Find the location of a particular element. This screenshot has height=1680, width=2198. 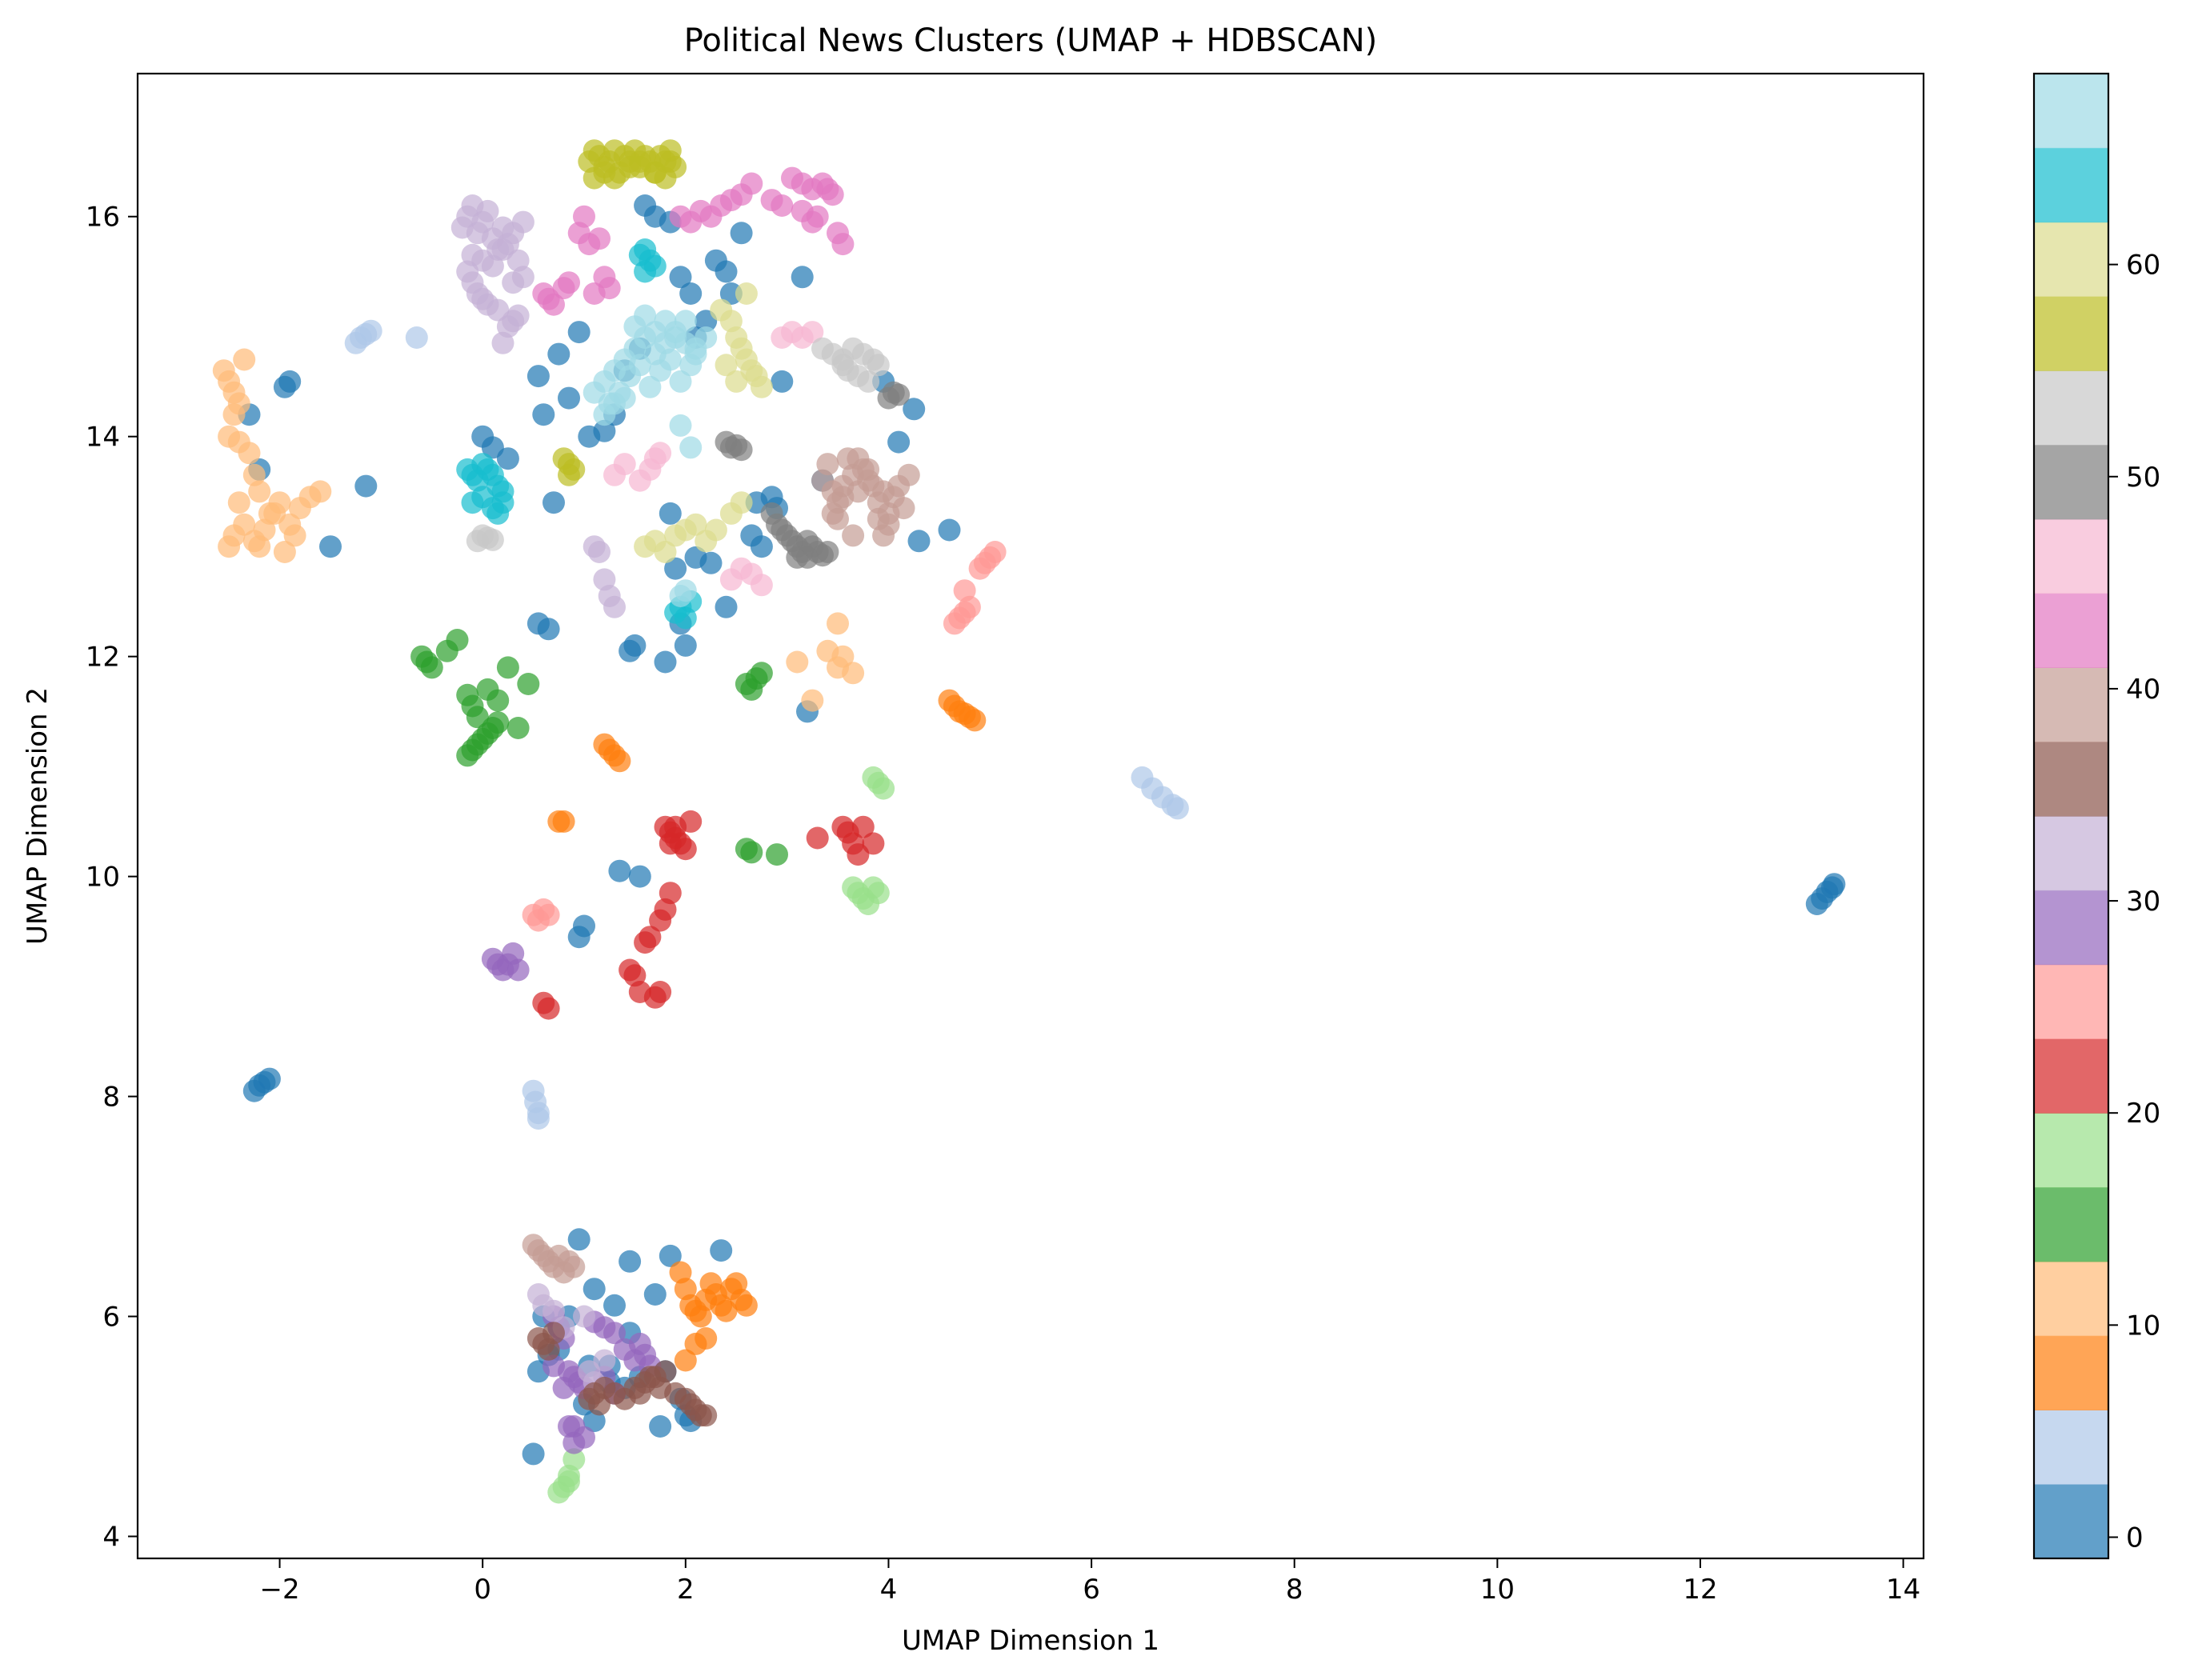

colorbar-tick-label: 30 is located at coordinates (2143, 902).